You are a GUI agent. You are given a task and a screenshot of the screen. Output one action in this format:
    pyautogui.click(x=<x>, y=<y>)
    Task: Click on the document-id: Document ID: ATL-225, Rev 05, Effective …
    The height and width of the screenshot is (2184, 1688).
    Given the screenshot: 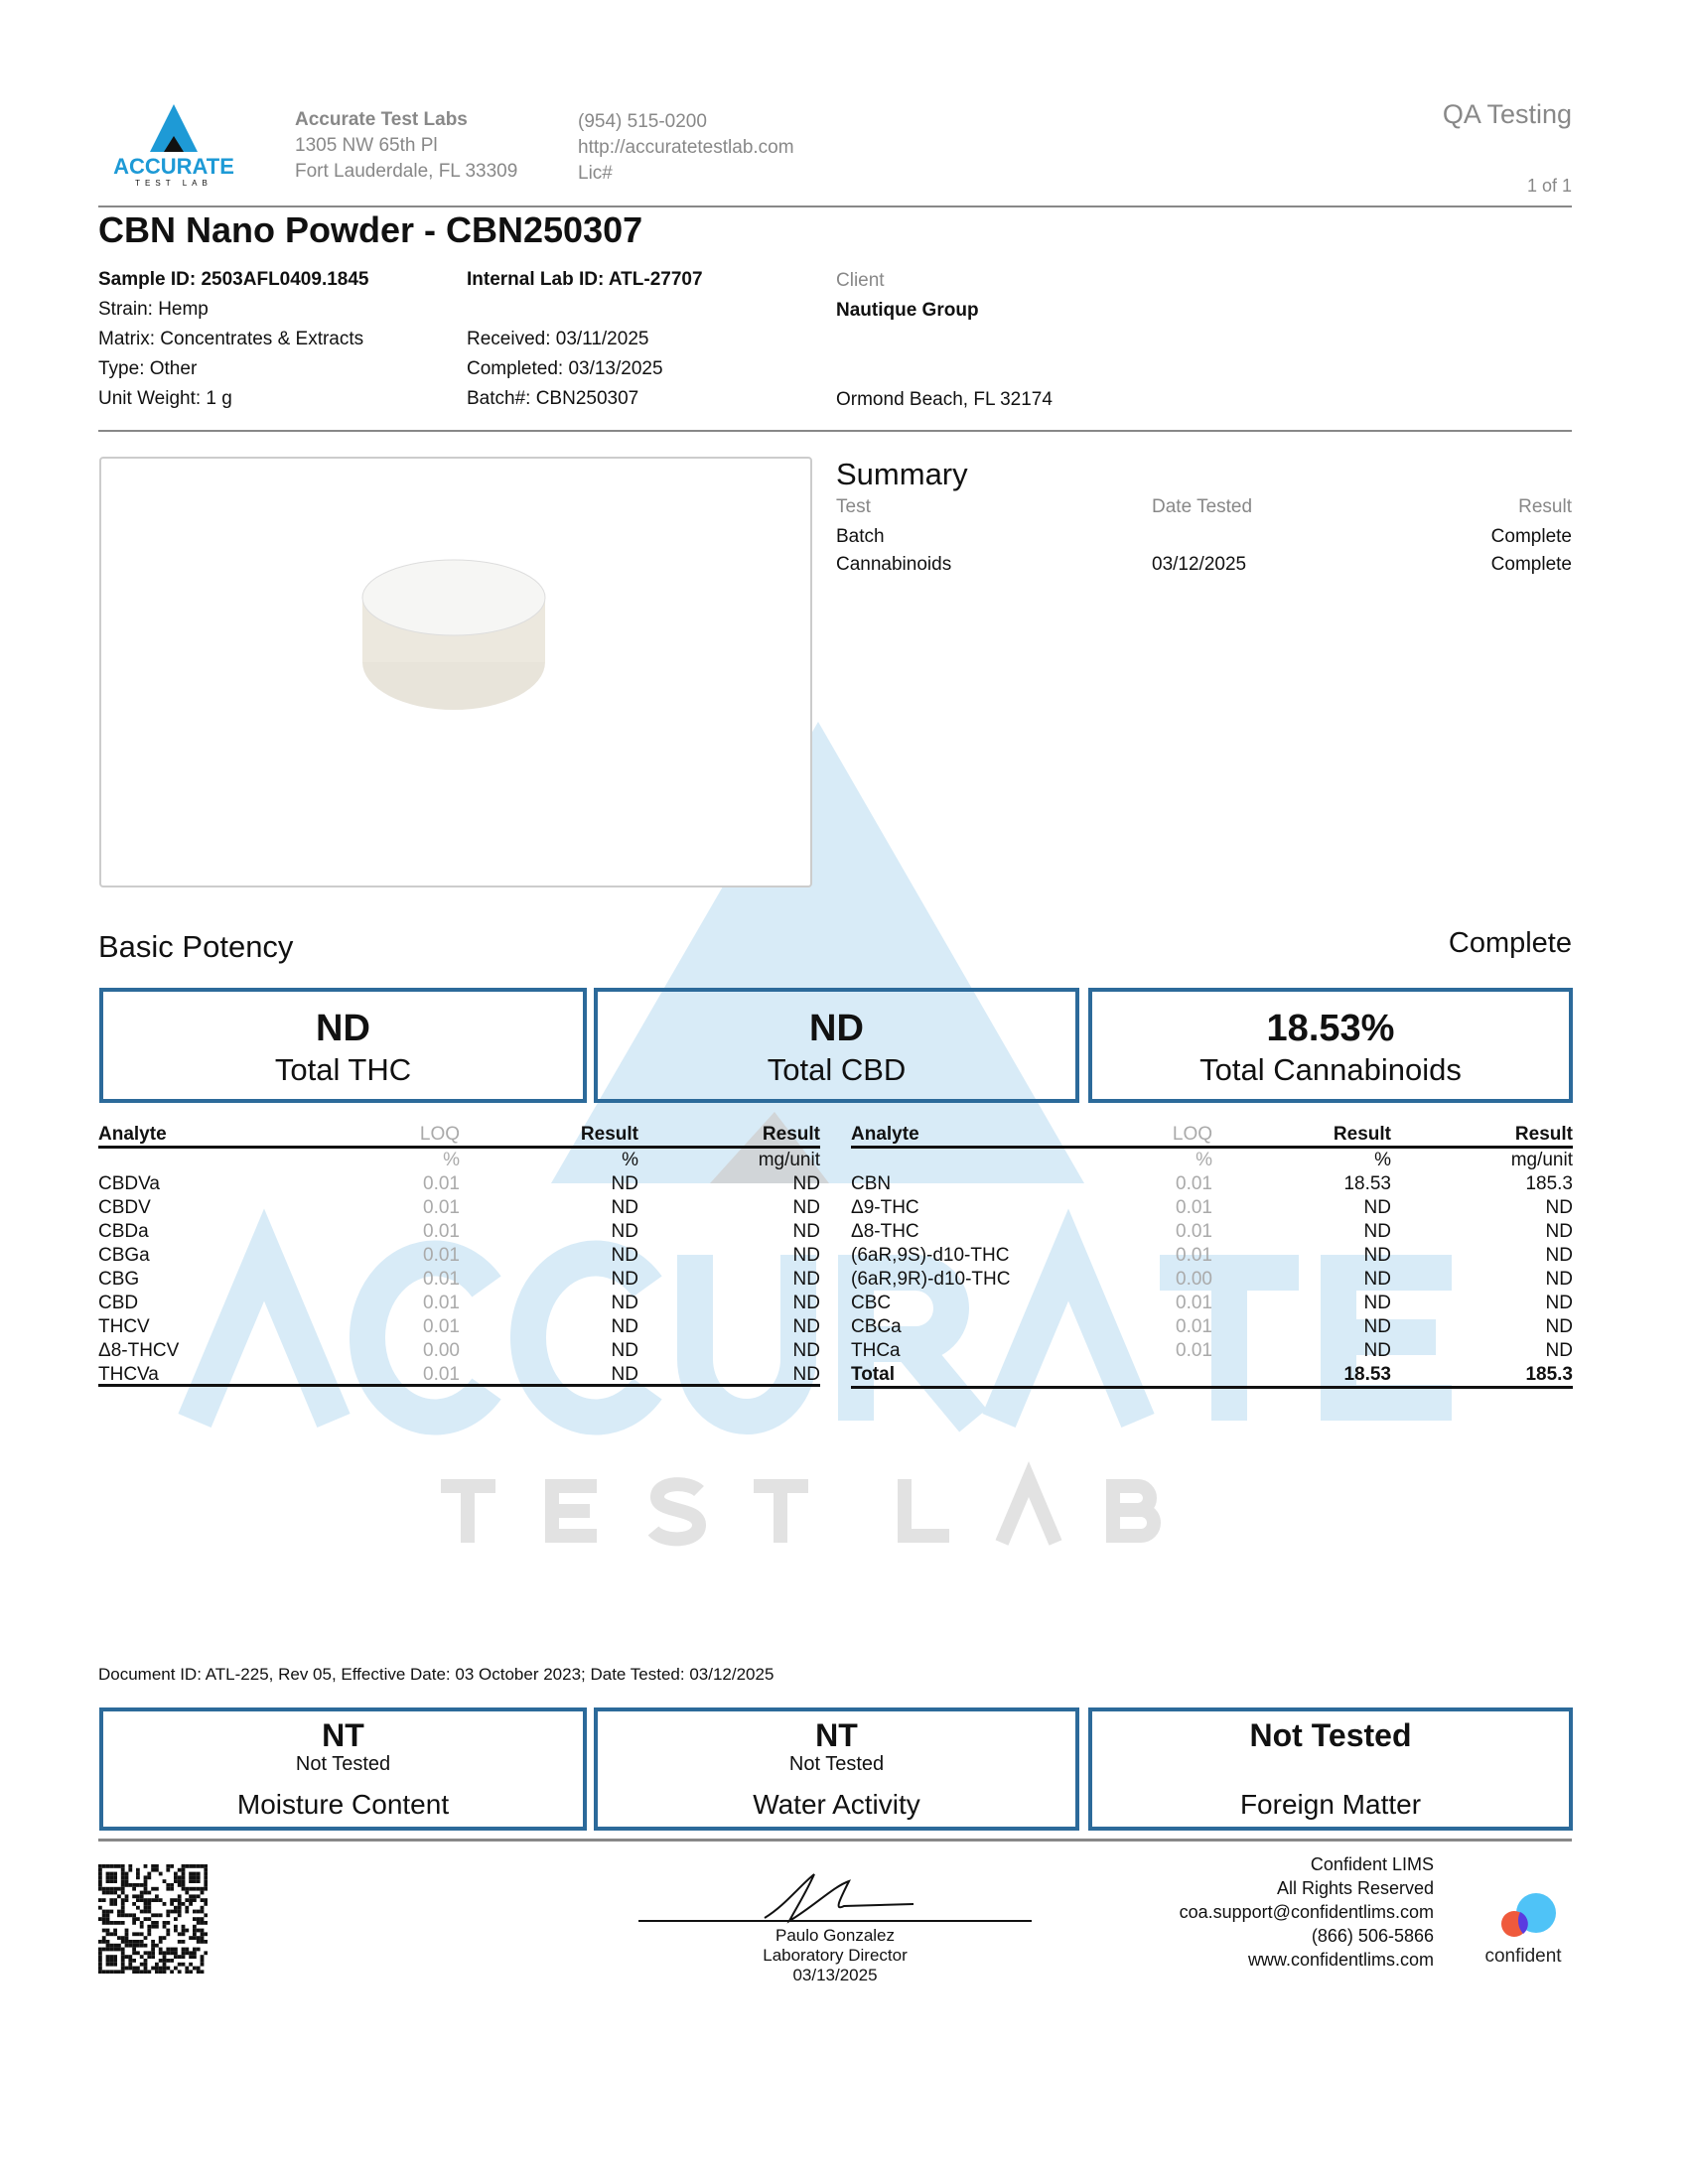 What is the action you would take?
    pyautogui.click(x=436, y=1674)
    